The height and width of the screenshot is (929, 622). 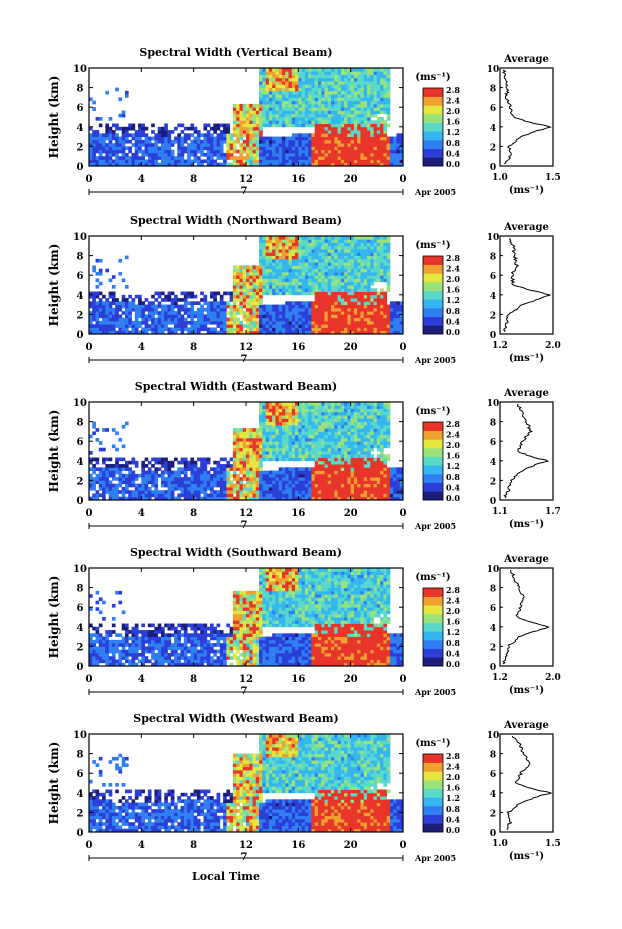 I want to click on x-tick-label: 20, so click(x=351, y=179).